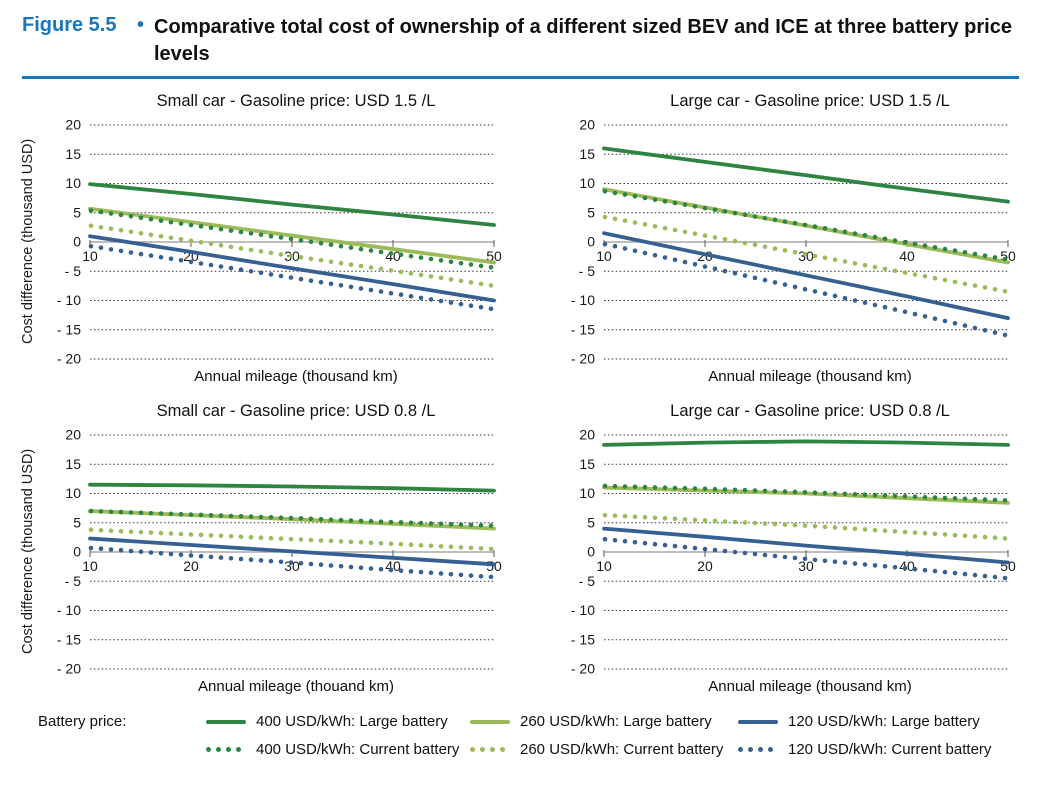 The width and height of the screenshot is (1041, 798). I want to click on legend-item-label: 260 USD/kWh: Large battery, so click(616, 721).